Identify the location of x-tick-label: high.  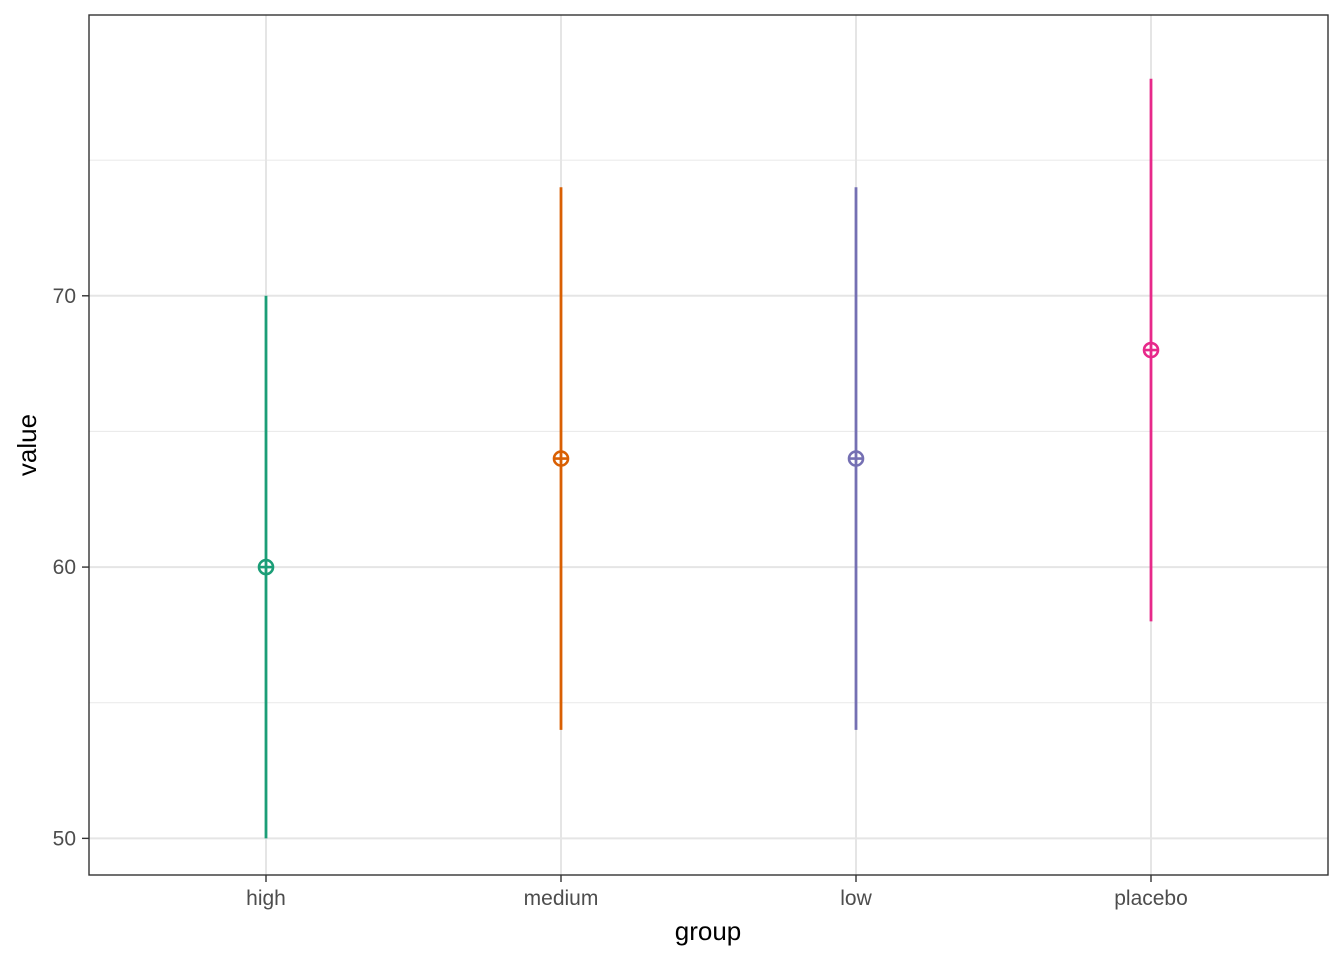
(266, 898).